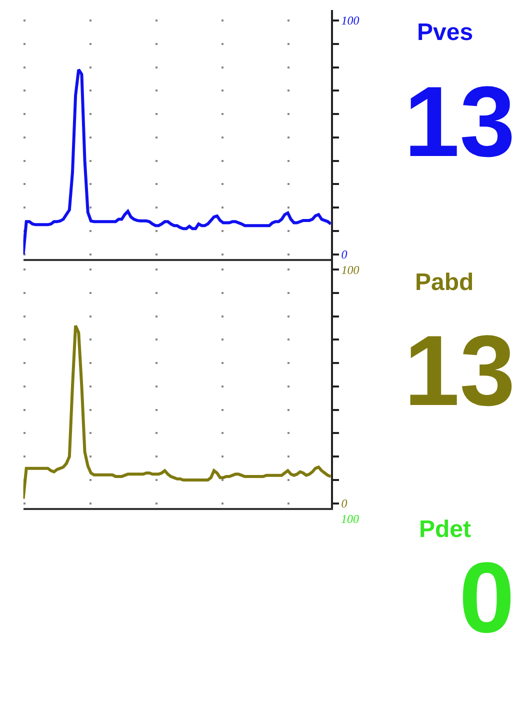  I want to click on text: Pdet, so click(445, 529).